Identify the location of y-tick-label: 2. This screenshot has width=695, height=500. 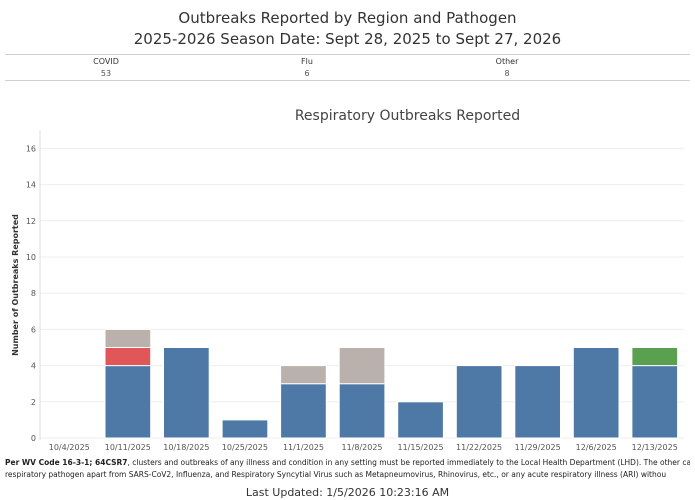
(33, 402).